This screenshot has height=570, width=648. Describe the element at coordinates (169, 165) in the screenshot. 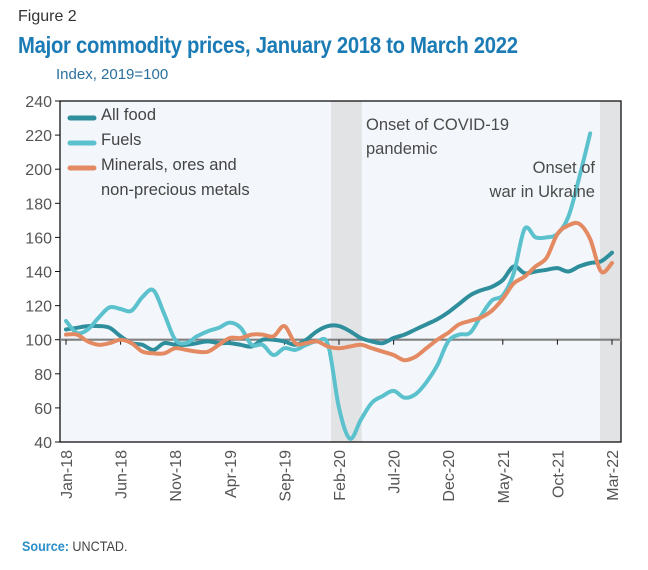

I see `legend-label: Minerals, ores and` at that location.